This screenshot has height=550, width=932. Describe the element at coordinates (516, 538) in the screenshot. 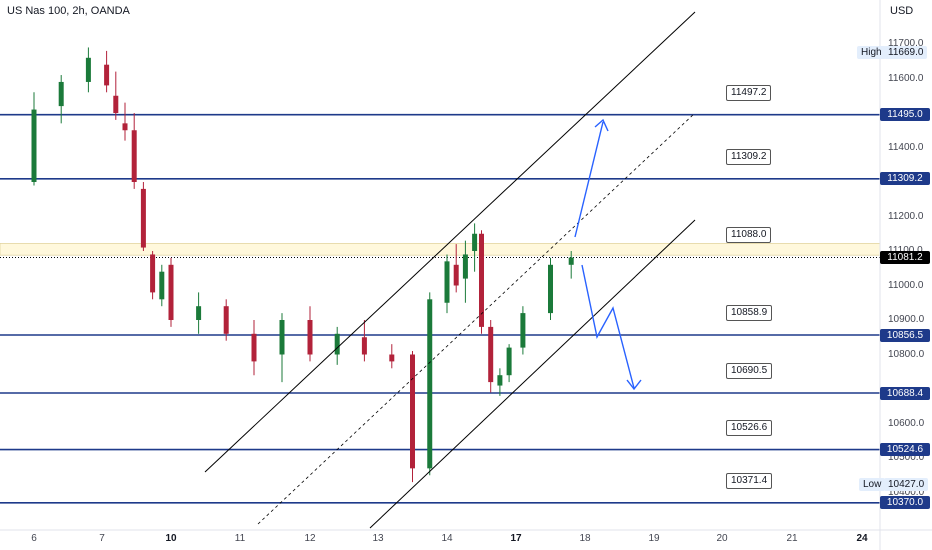

I see `time-tick: 17` at that location.